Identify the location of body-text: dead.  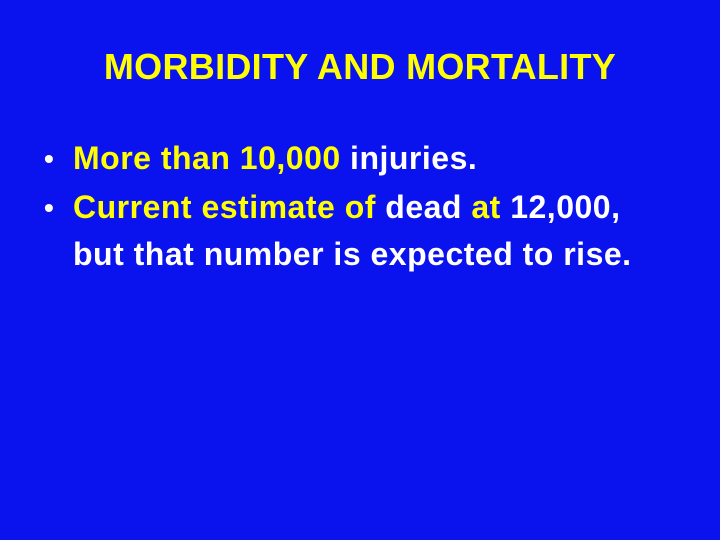
(423, 207).